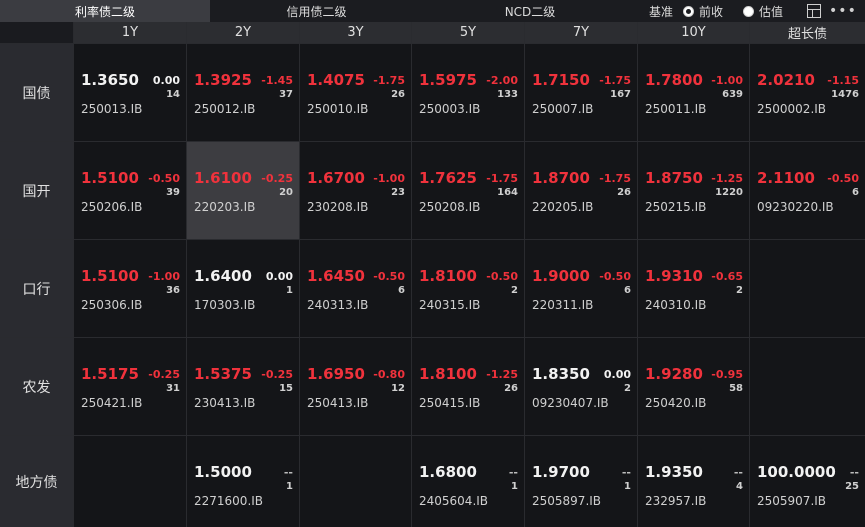  I want to click on quote-price: 1.8350, so click(561, 374).